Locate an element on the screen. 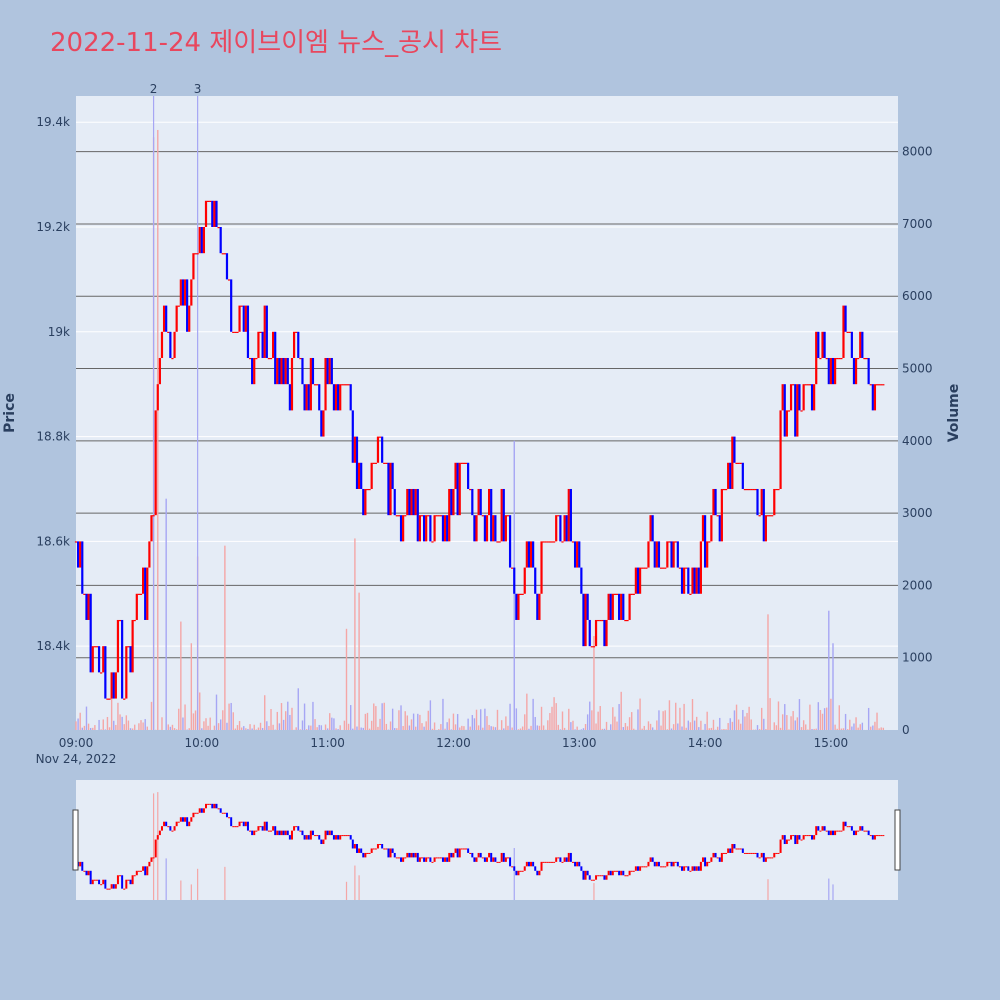 This screenshot has width=1000, height=1000. news-marker-label: 2 is located at coordinates (154, 89).